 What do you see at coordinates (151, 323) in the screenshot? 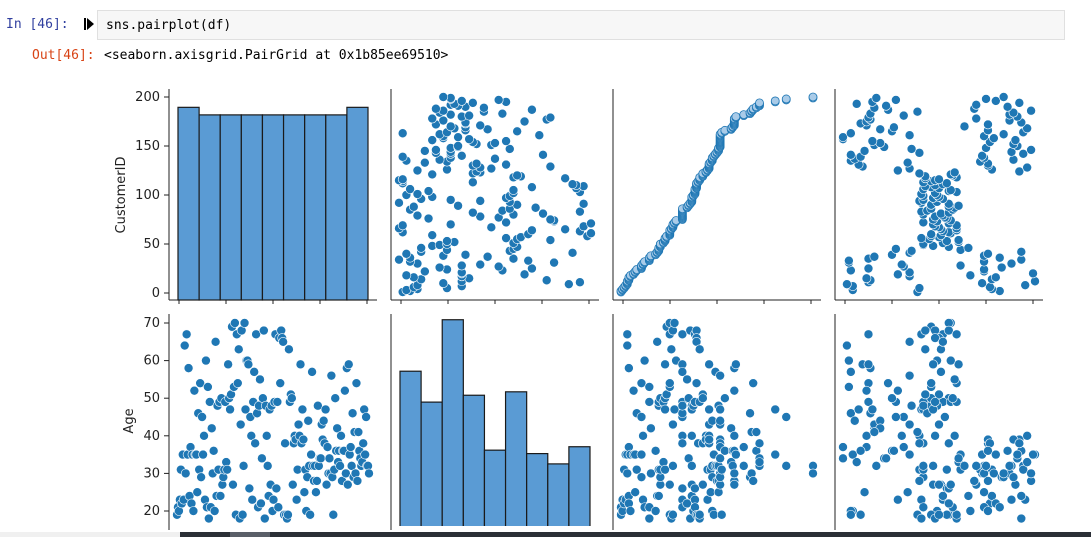
I see `y-tick-label: 70` at bounding box center [151, 323].